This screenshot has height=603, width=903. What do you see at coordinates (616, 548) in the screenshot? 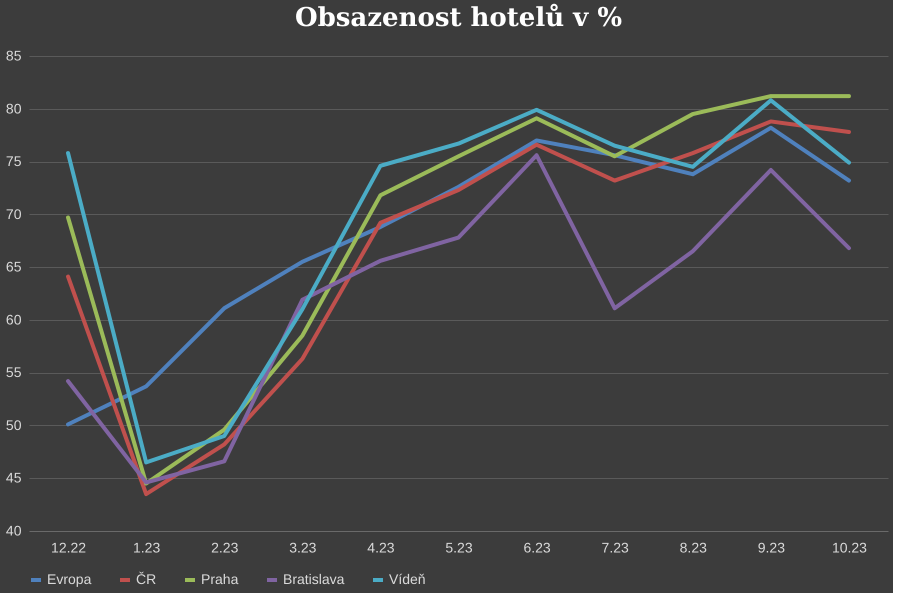
I see `x-tick-label: 7.23` at bounding box center [616, 548].